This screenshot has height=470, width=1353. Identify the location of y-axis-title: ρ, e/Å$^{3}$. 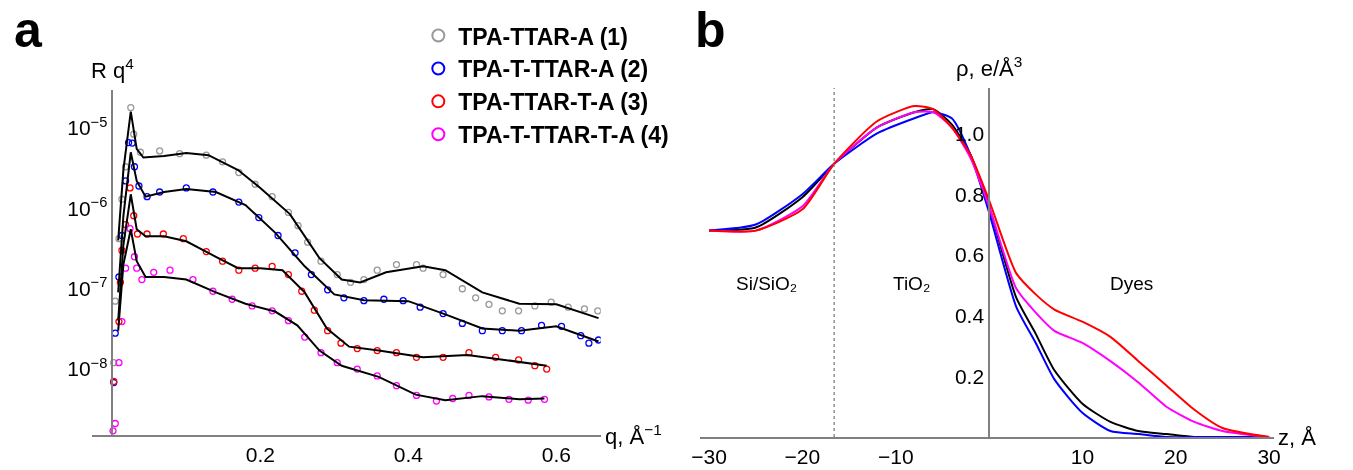
(989, 67).